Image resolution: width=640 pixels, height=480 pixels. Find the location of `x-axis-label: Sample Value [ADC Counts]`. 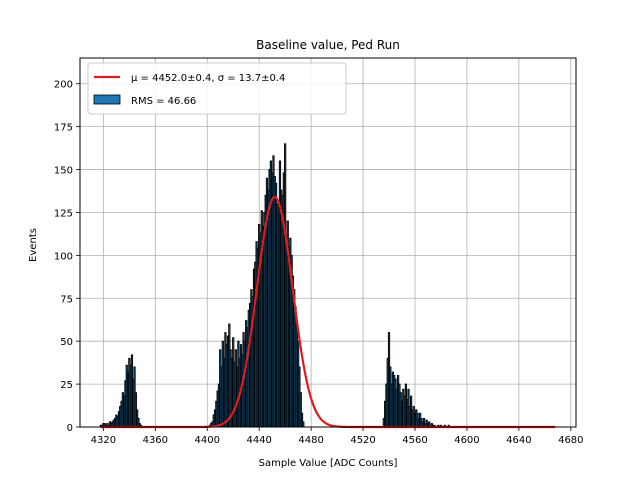

x-axis-label: Sample Value [ADC Counts] is located at coordinates (328, 463).